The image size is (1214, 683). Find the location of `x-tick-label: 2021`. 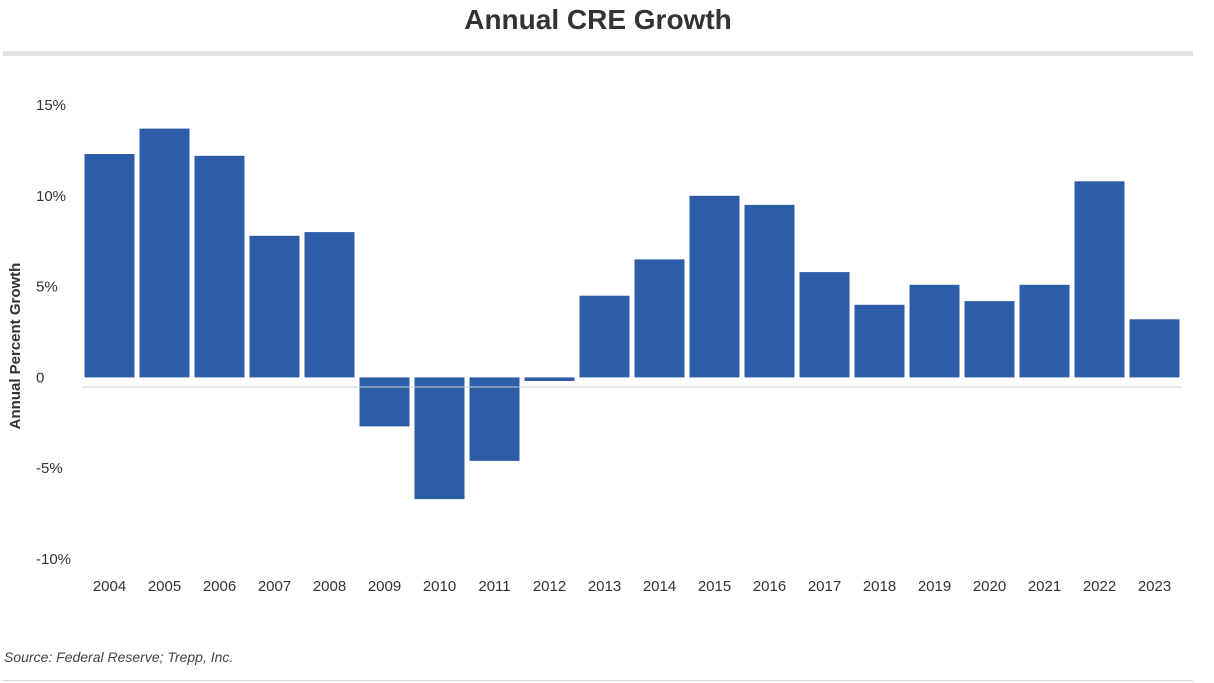

x-tick-label: 2021 is located at coordinates (1044, 586).